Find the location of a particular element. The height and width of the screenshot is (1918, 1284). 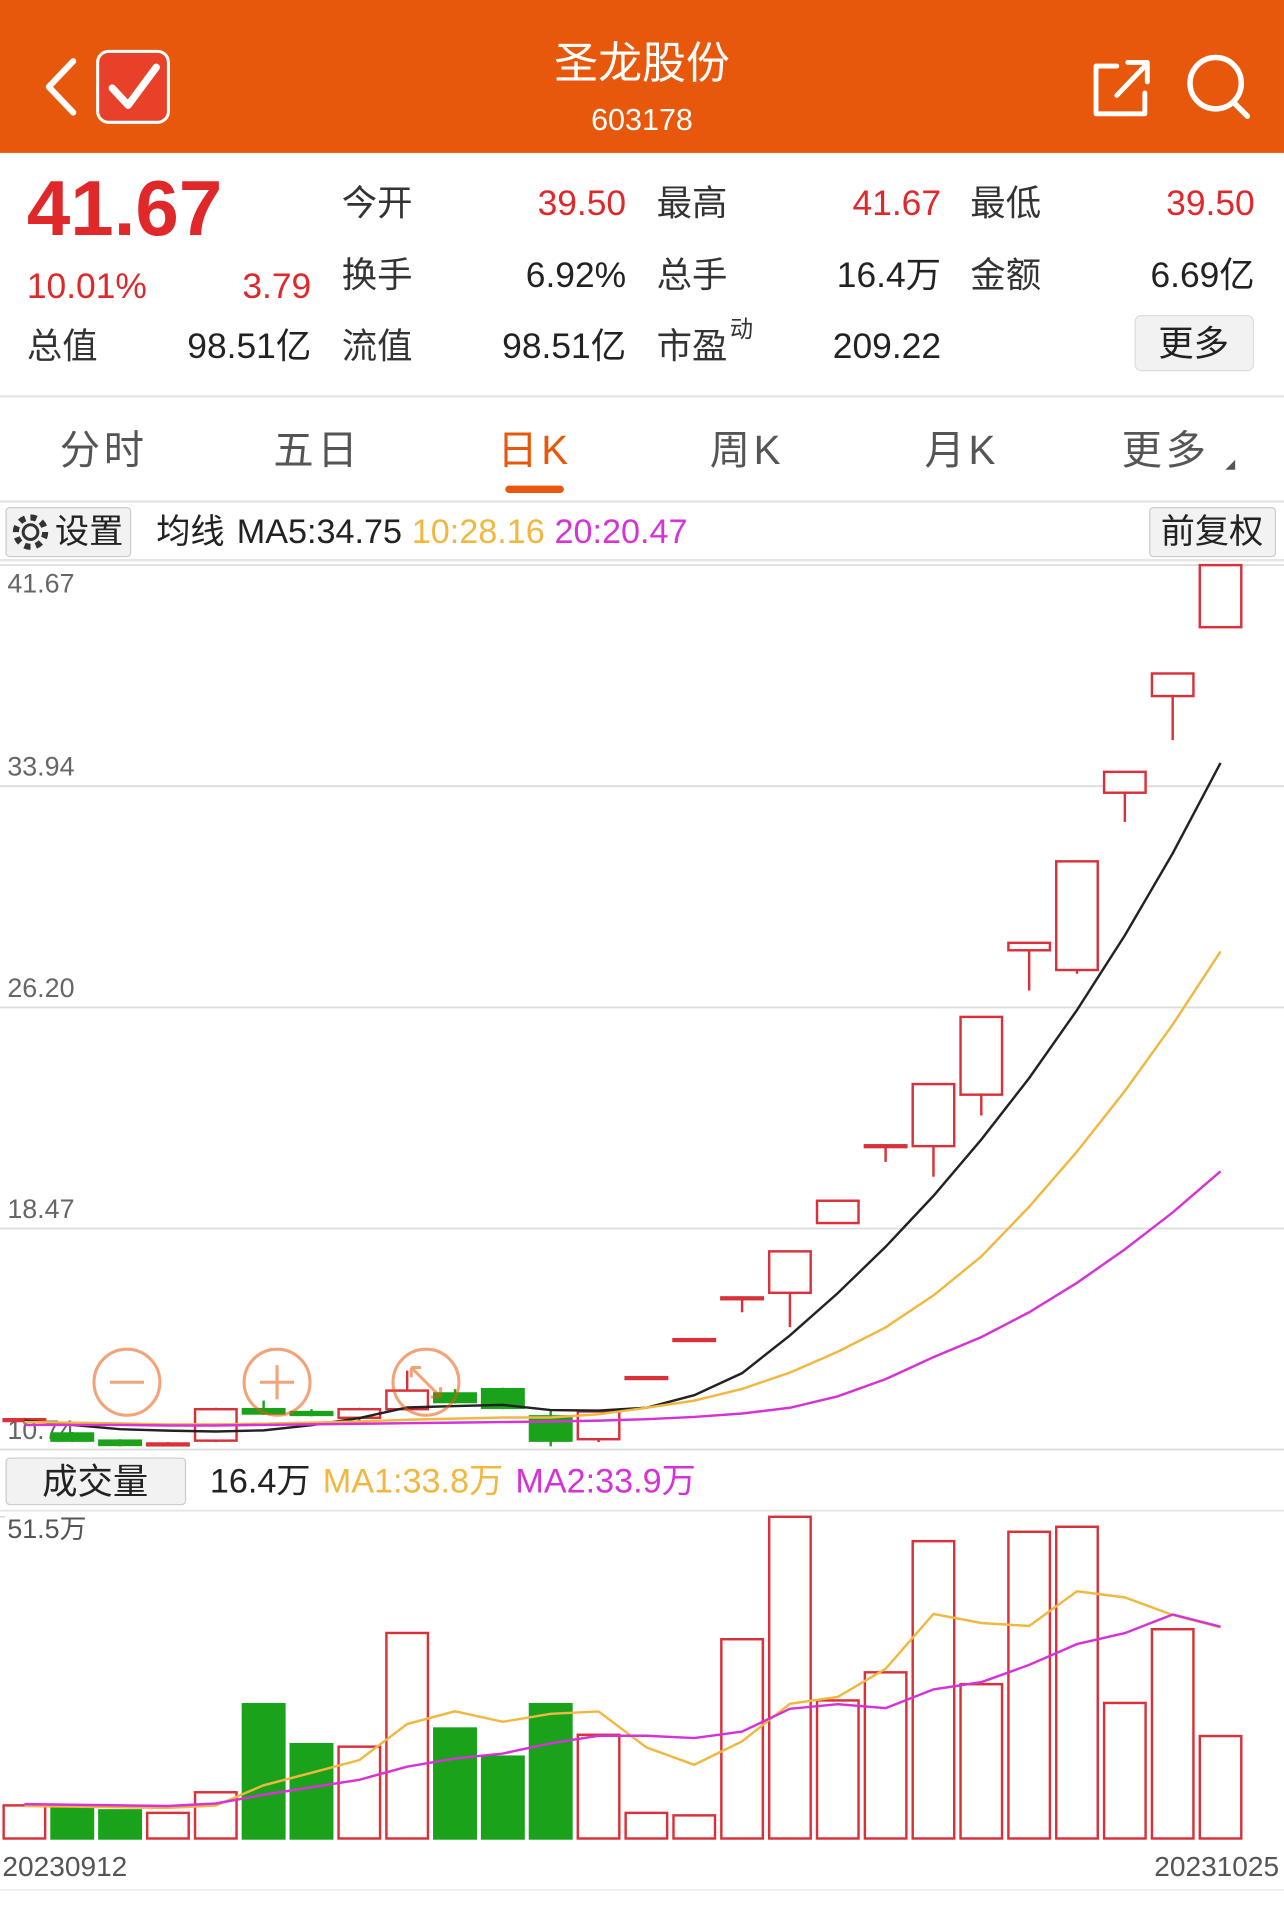

change-amount: 3.79 is located at coordinates (276, 286).